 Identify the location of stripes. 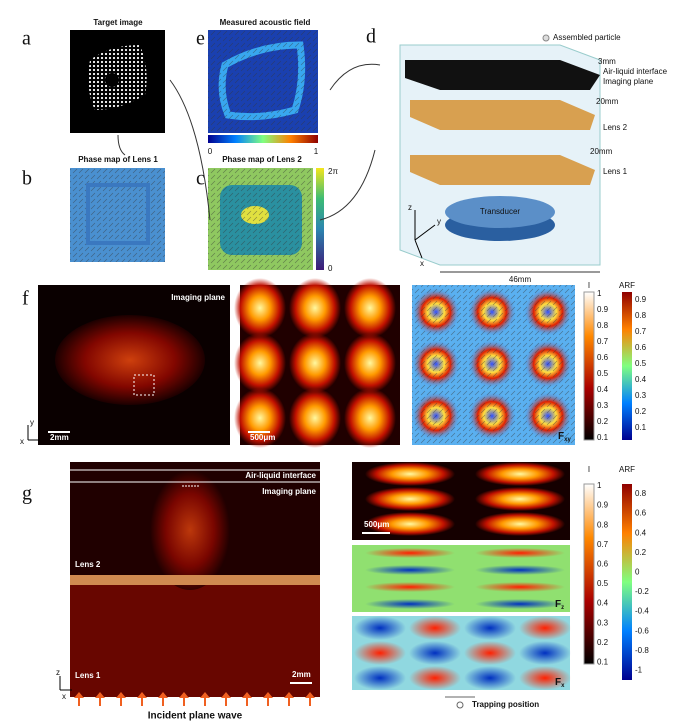
(465, 578).